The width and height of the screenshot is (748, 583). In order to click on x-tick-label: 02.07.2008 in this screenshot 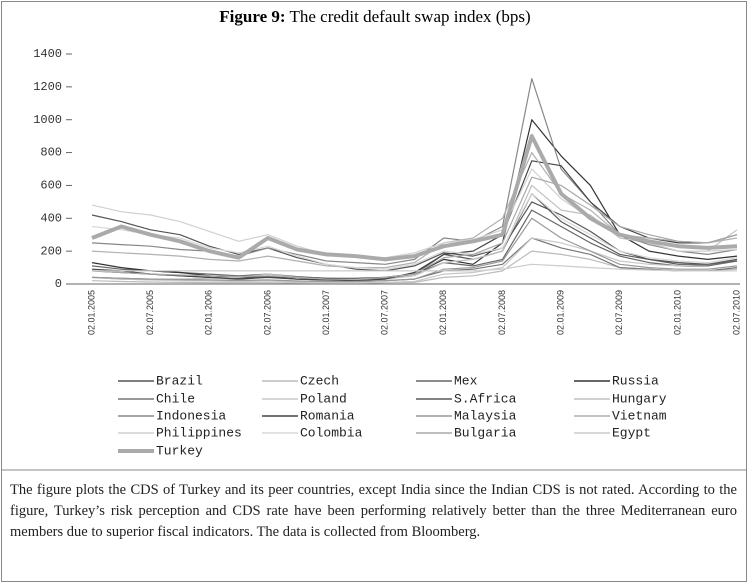, I will do `click(502, 312)`.